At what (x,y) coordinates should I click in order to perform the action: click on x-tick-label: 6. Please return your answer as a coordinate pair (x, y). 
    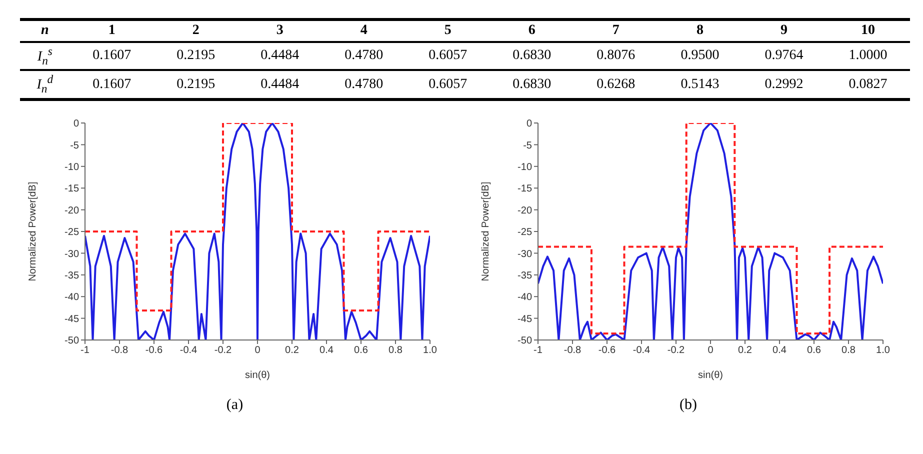
    Looking at the image, I should click on (531, 31).